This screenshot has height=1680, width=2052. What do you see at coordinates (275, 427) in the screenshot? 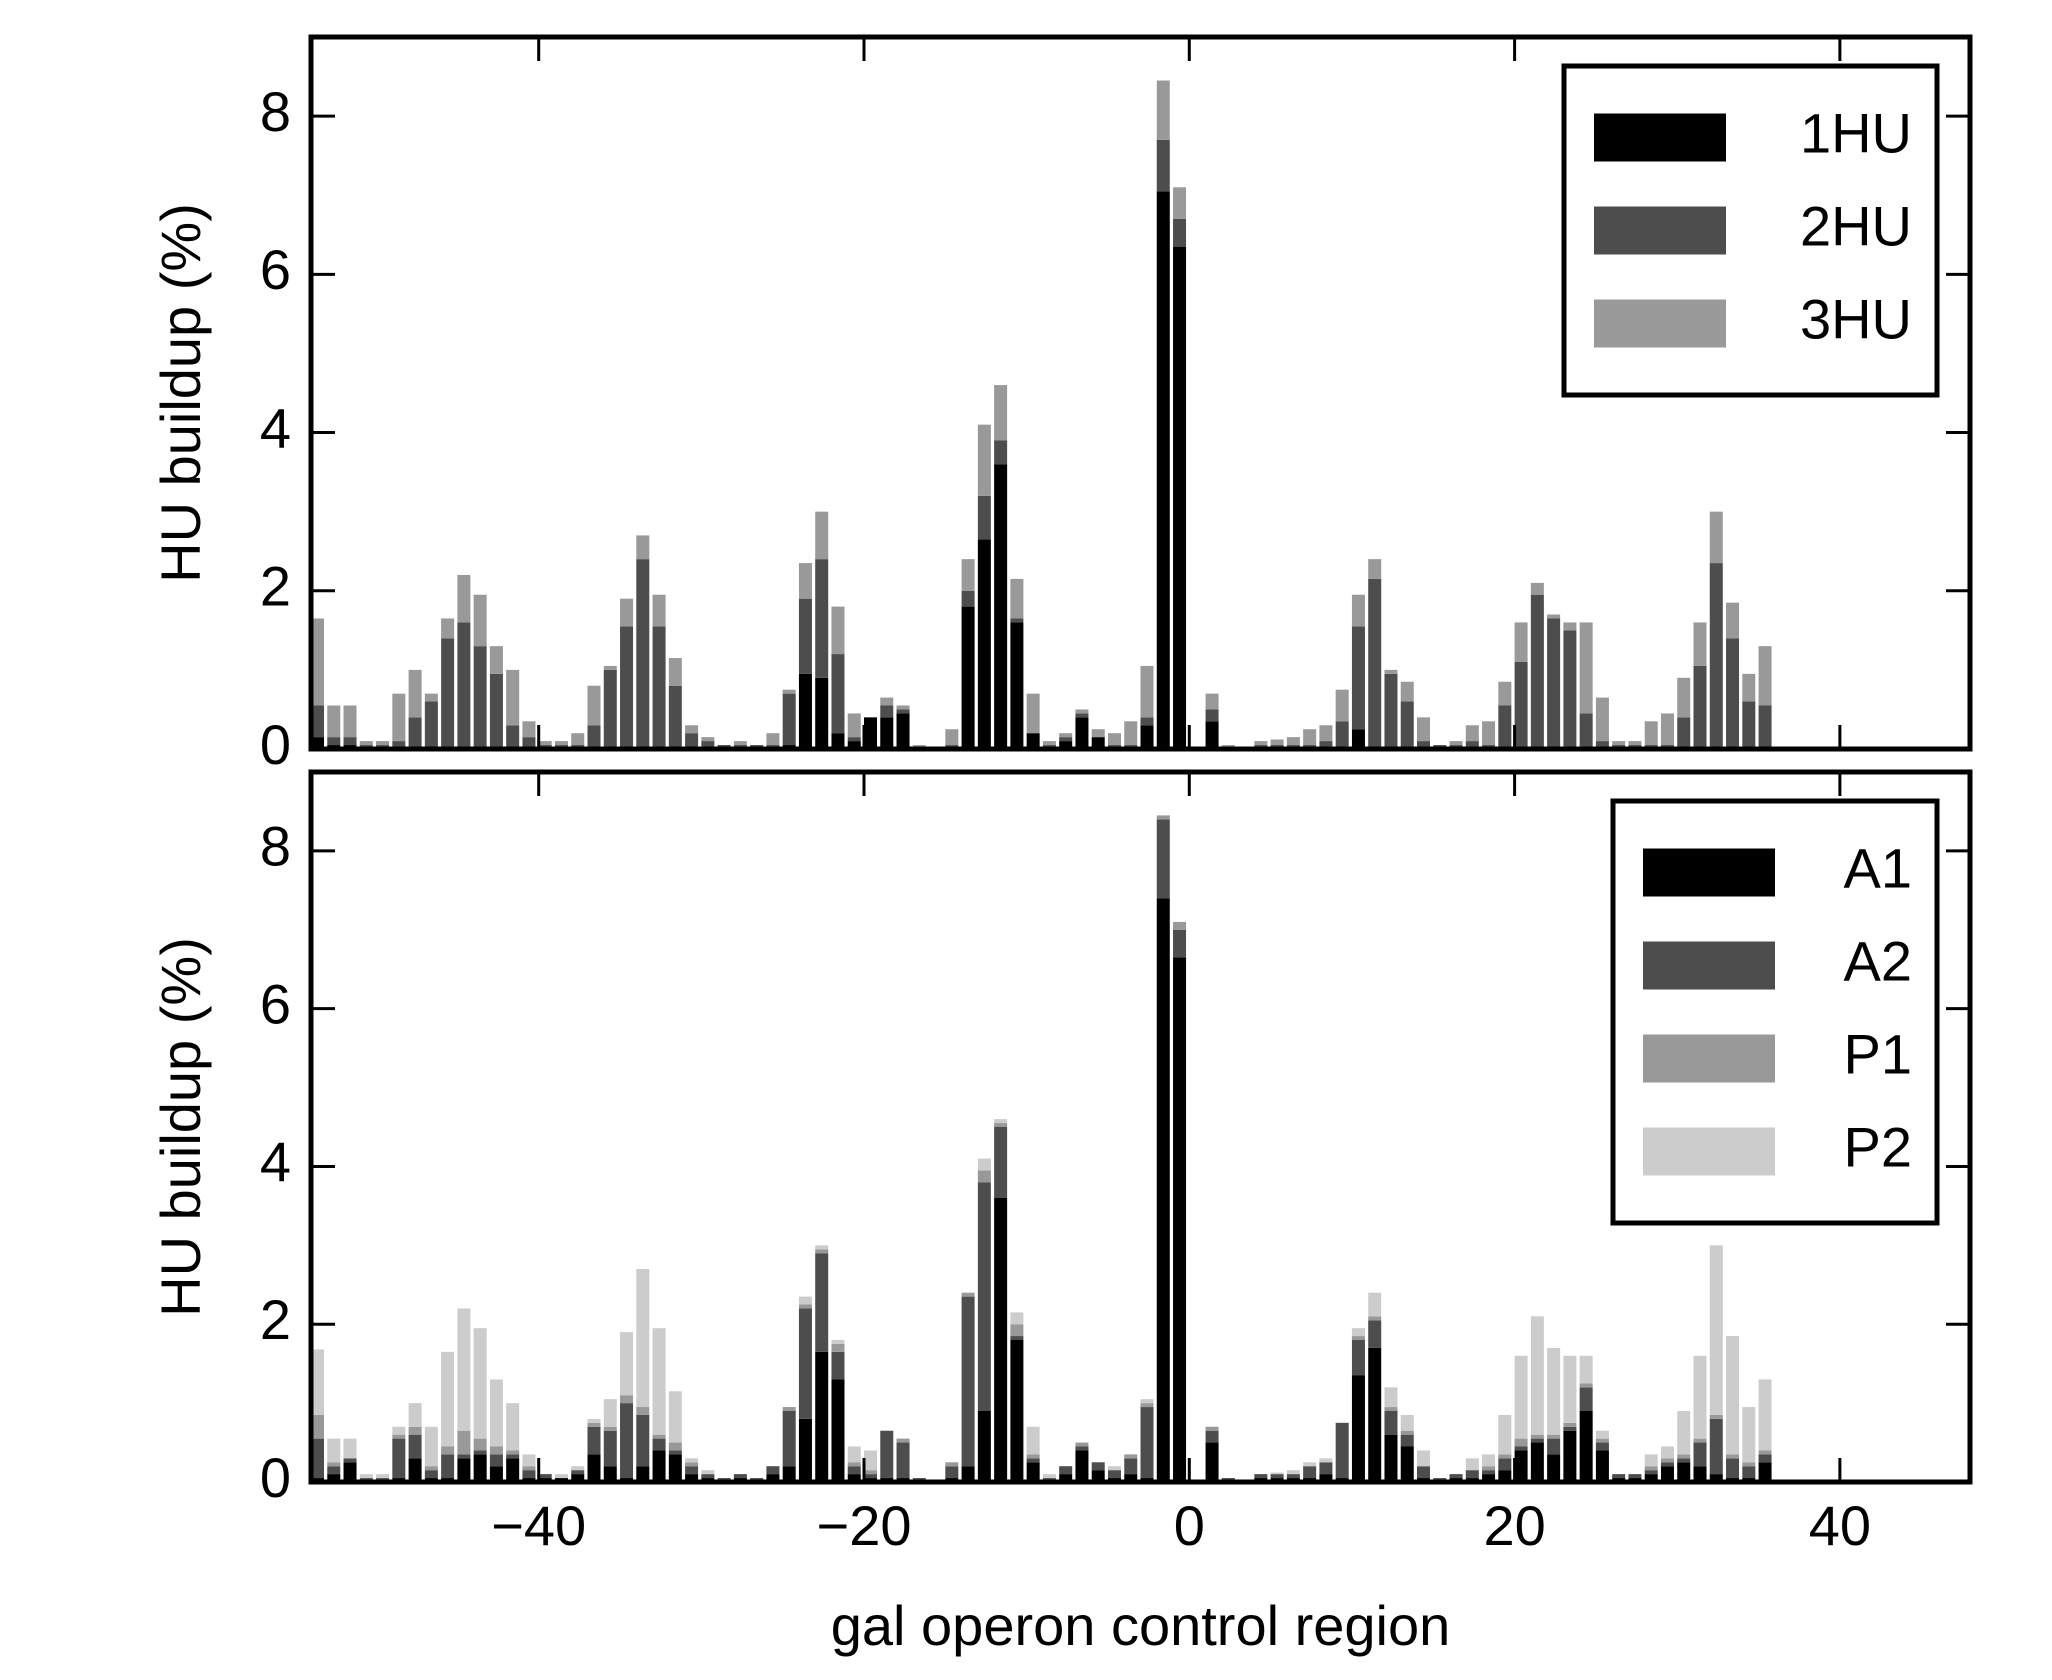
I see `y-tick-label: 4` at bounding box center [275, 427].